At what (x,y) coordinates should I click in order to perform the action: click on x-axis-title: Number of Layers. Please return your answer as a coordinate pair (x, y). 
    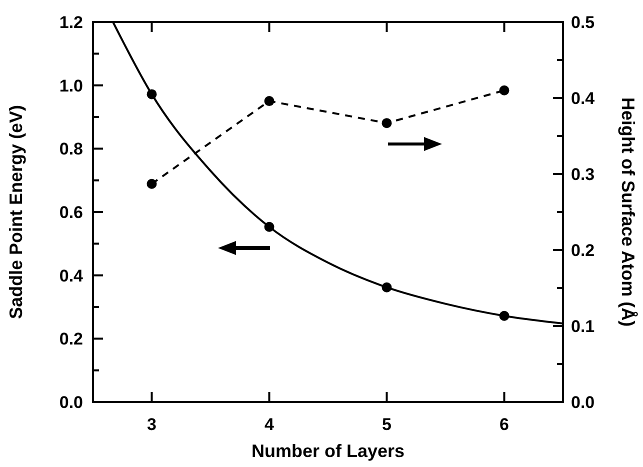
    Looking at the image, I should click on (328, 451).